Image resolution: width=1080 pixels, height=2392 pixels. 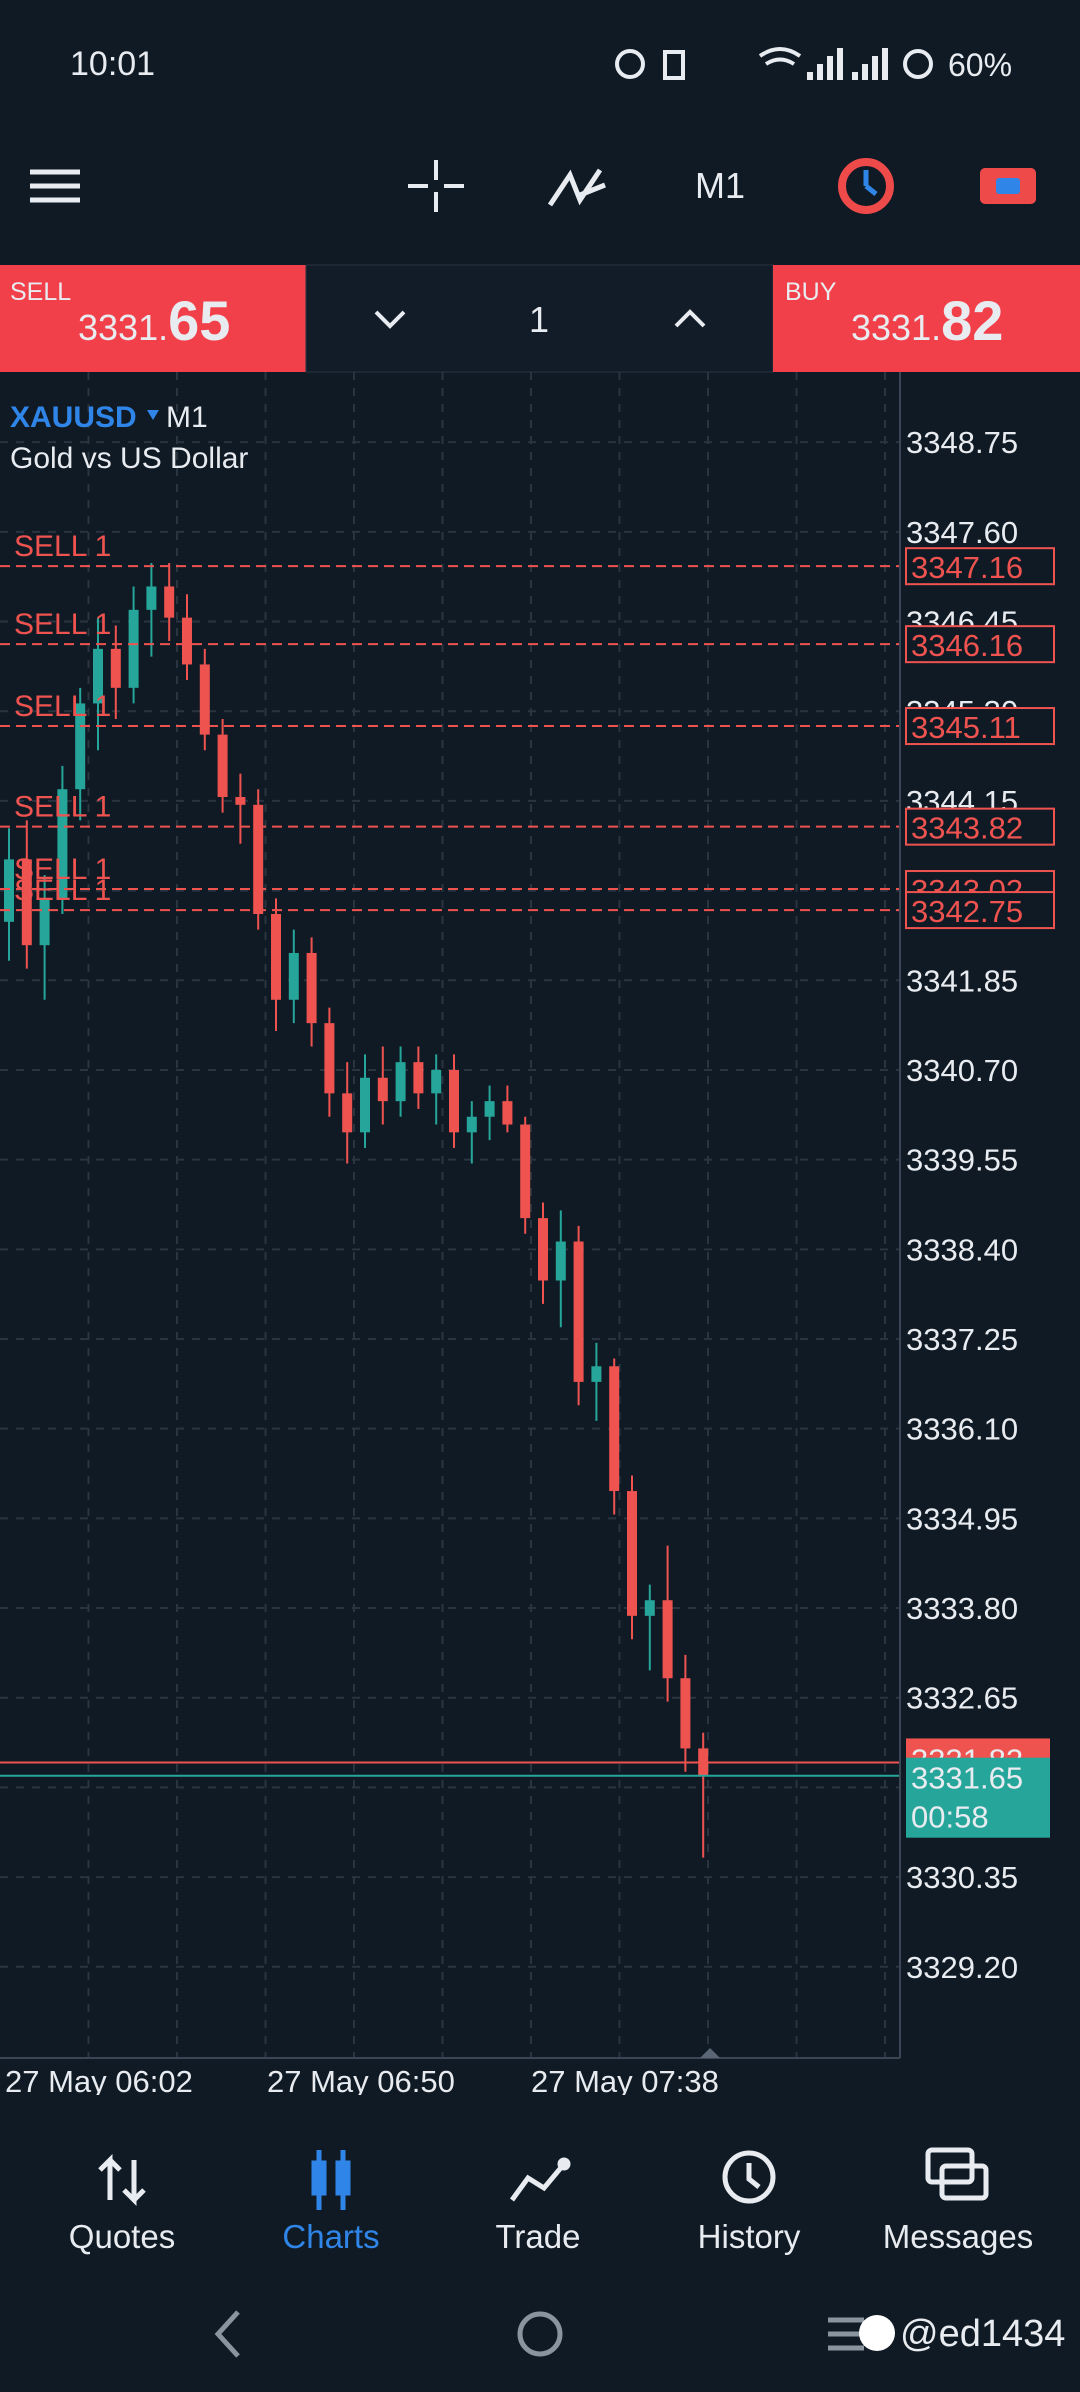 What do you see at coordinates (967, 828) in the screenshot?
I see `order-price: 3343.82` at bounding box center [967, 828].